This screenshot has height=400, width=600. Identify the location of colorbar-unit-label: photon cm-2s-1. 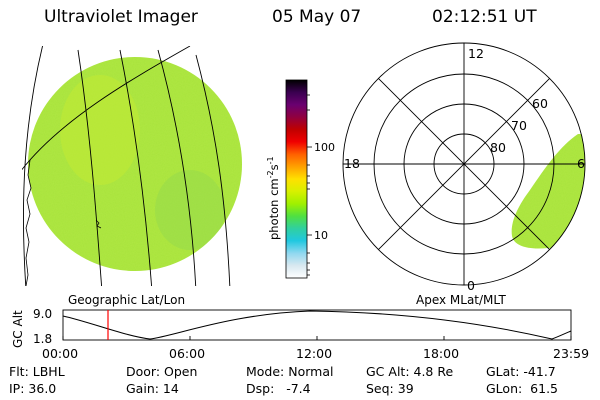
(273, 198).